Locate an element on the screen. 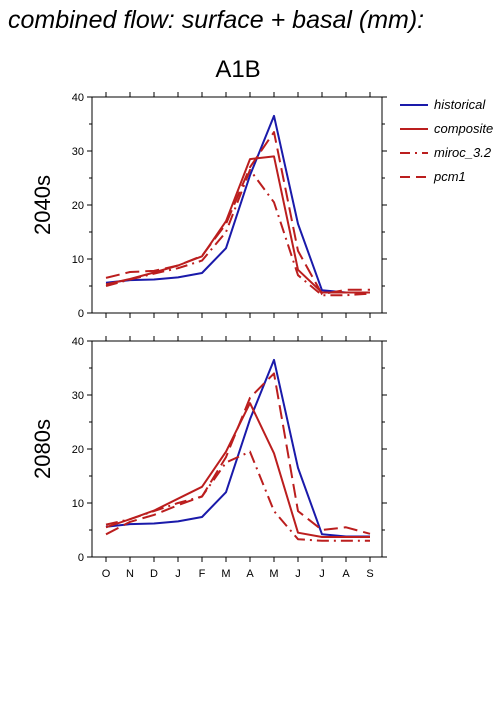 This screenshot has width=501, height=709. legend-item-pcm1: pcm1 is located at coordinates (433, 176).